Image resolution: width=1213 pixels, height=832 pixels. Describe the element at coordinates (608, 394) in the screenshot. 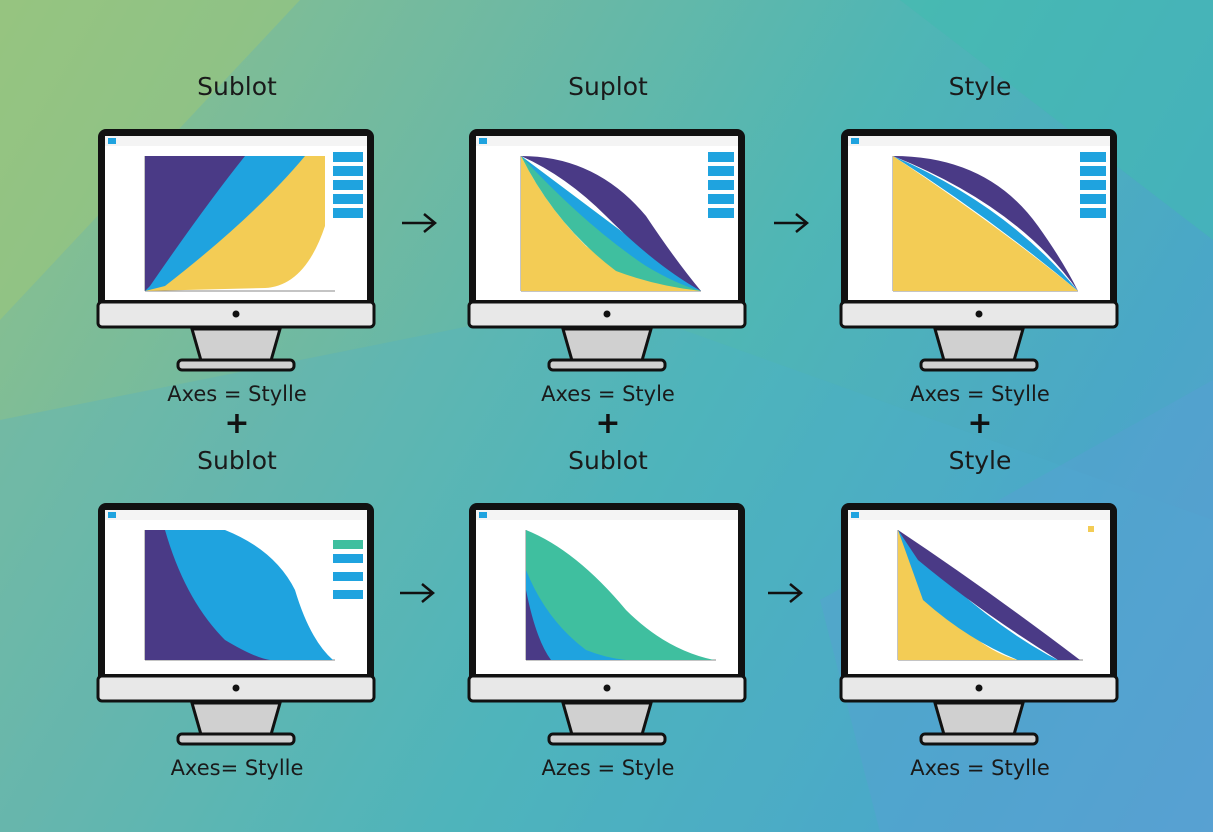

I see `panel-caption: Axes = Style` at that location.